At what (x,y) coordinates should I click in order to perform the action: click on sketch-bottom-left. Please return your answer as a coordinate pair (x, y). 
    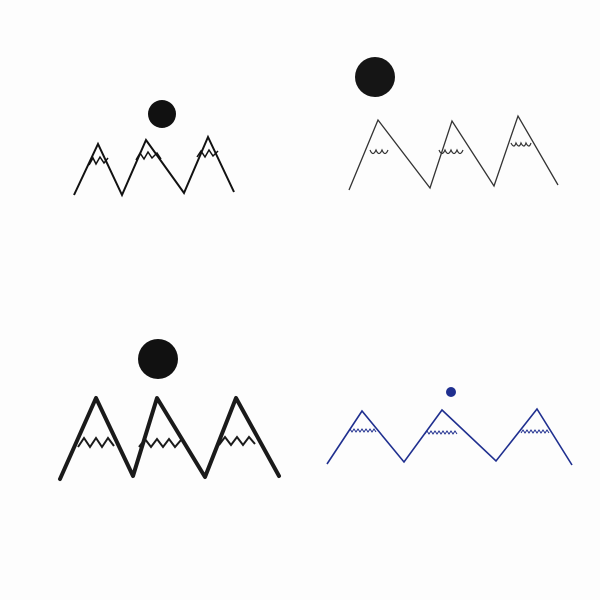
    Looking at the image, I should click on (169, 410).